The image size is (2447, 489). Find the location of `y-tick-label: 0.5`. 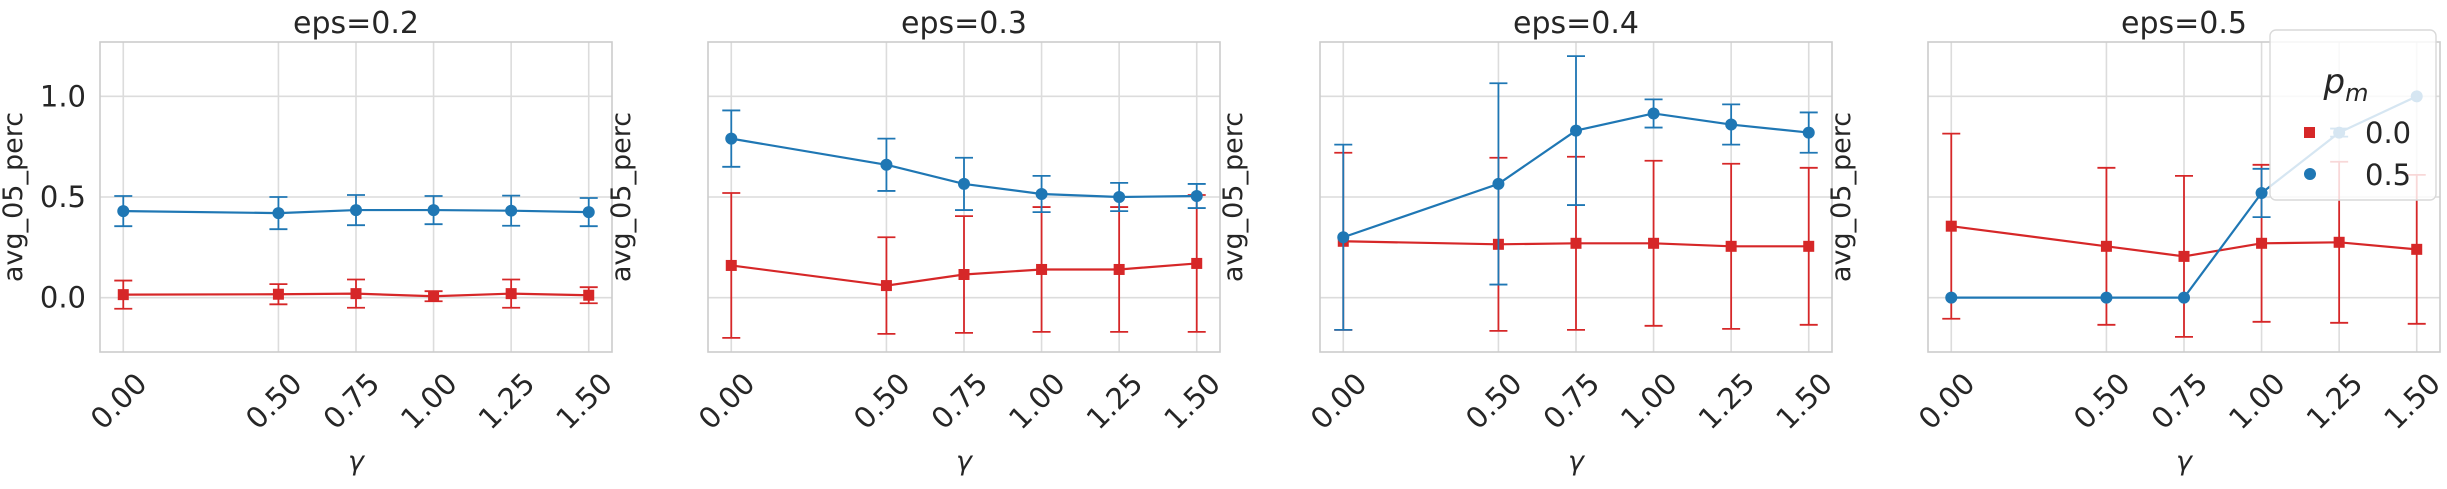

y-tick-label: 0.5 is located at coordinates (63, 197).